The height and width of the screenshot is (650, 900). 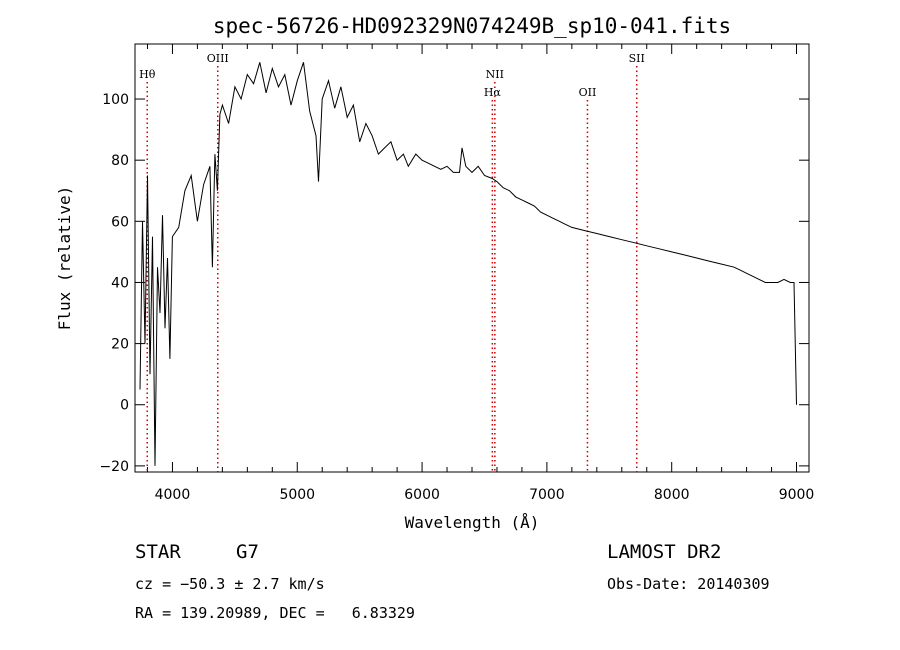 I want to click on obs-date-text: Obs-Date: 20140309, so click(x=688, y=584).